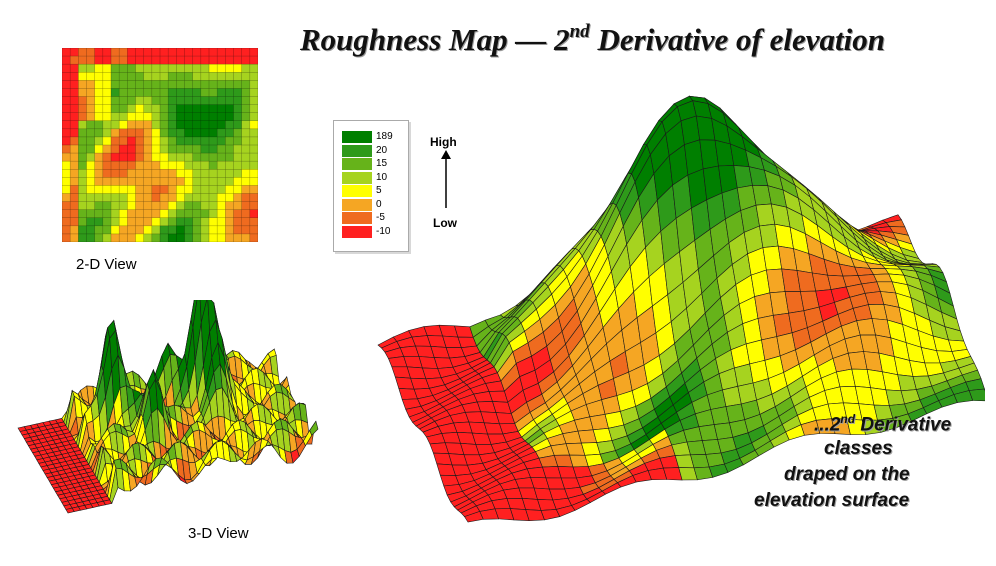 Image resolution: width=996 pixels, height=566 pixels. I want to click on legend-entry-label: 0, so click(379, 204).